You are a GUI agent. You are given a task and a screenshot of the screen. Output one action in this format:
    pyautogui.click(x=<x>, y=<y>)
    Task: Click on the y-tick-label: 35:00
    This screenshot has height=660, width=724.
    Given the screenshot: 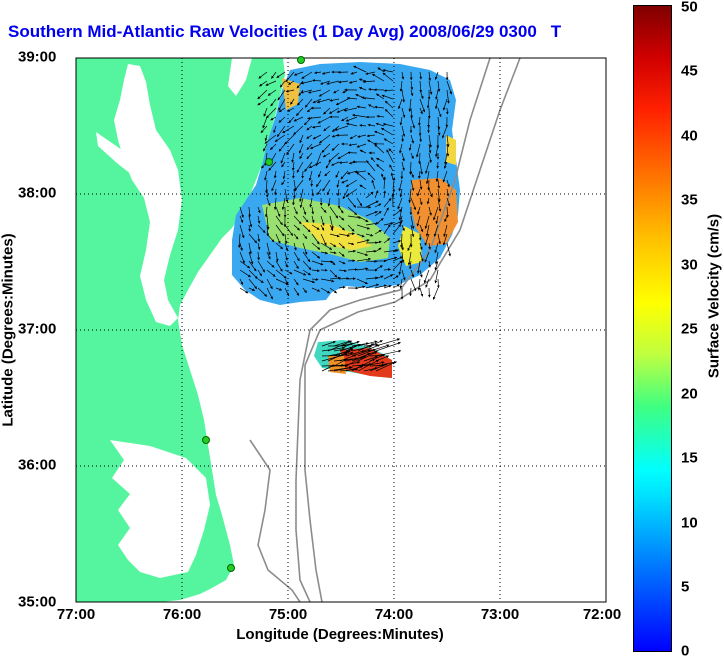 What is the action you would take?
    pyautogui.click(x=37, y=602)
    